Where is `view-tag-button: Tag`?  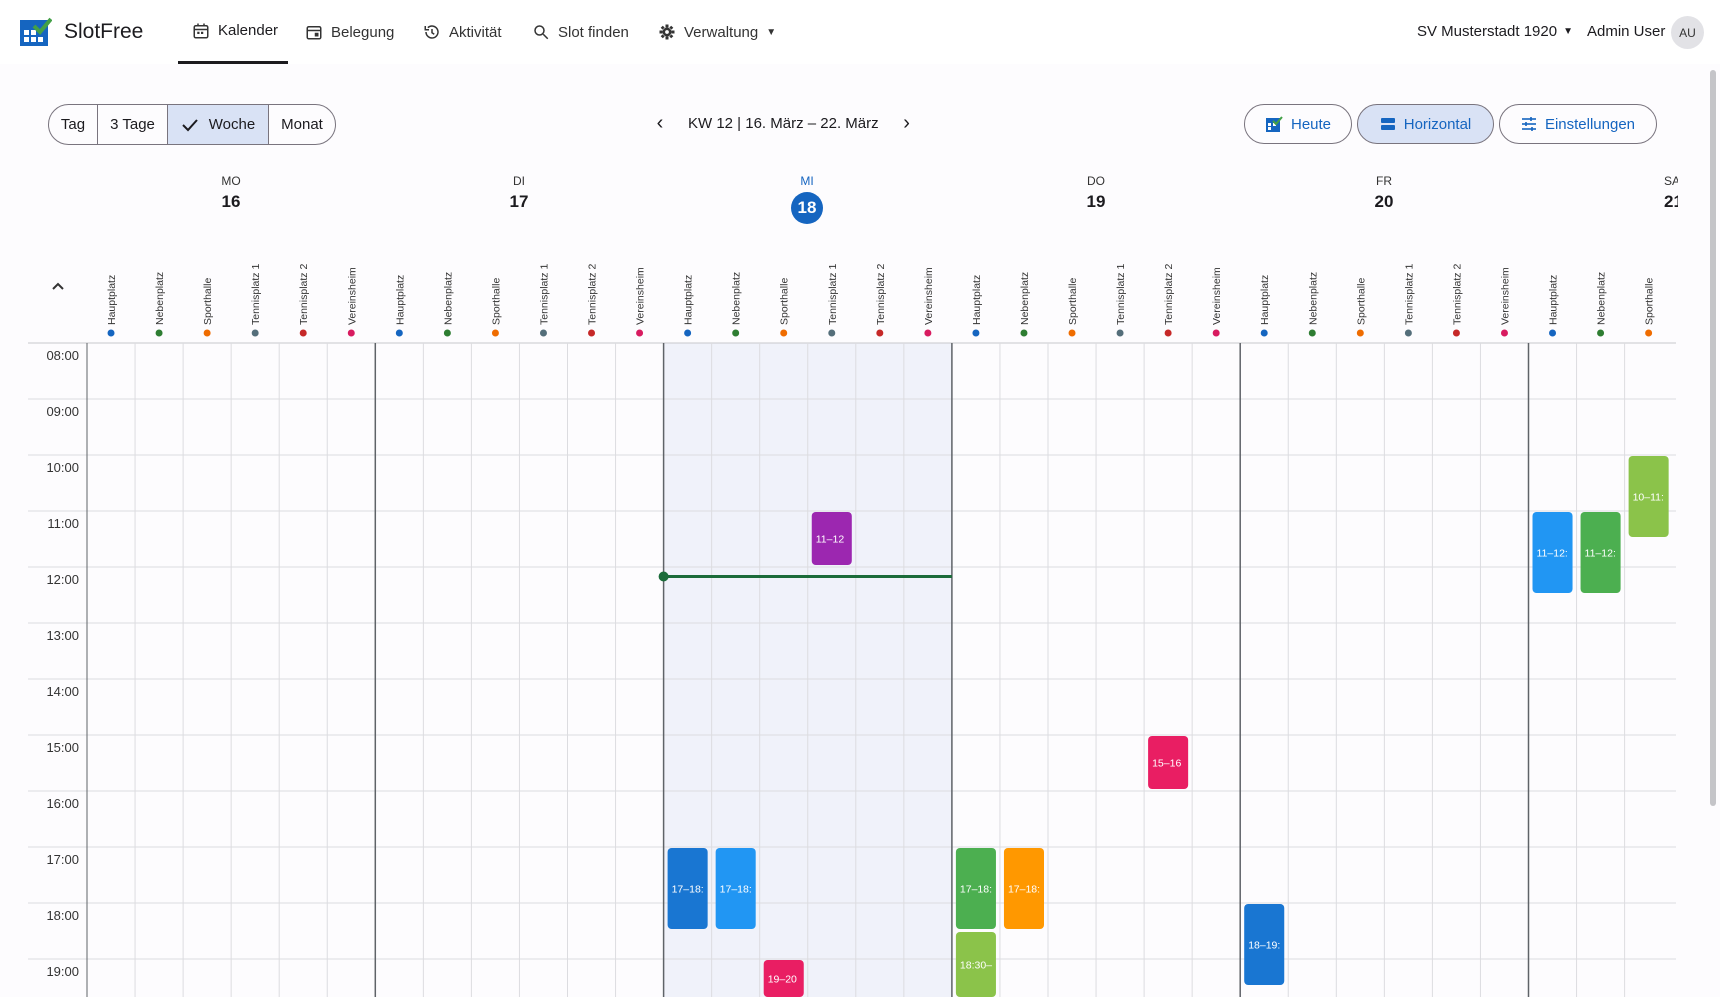 view-tag-button: Tag is located at coordinates (73, 124).